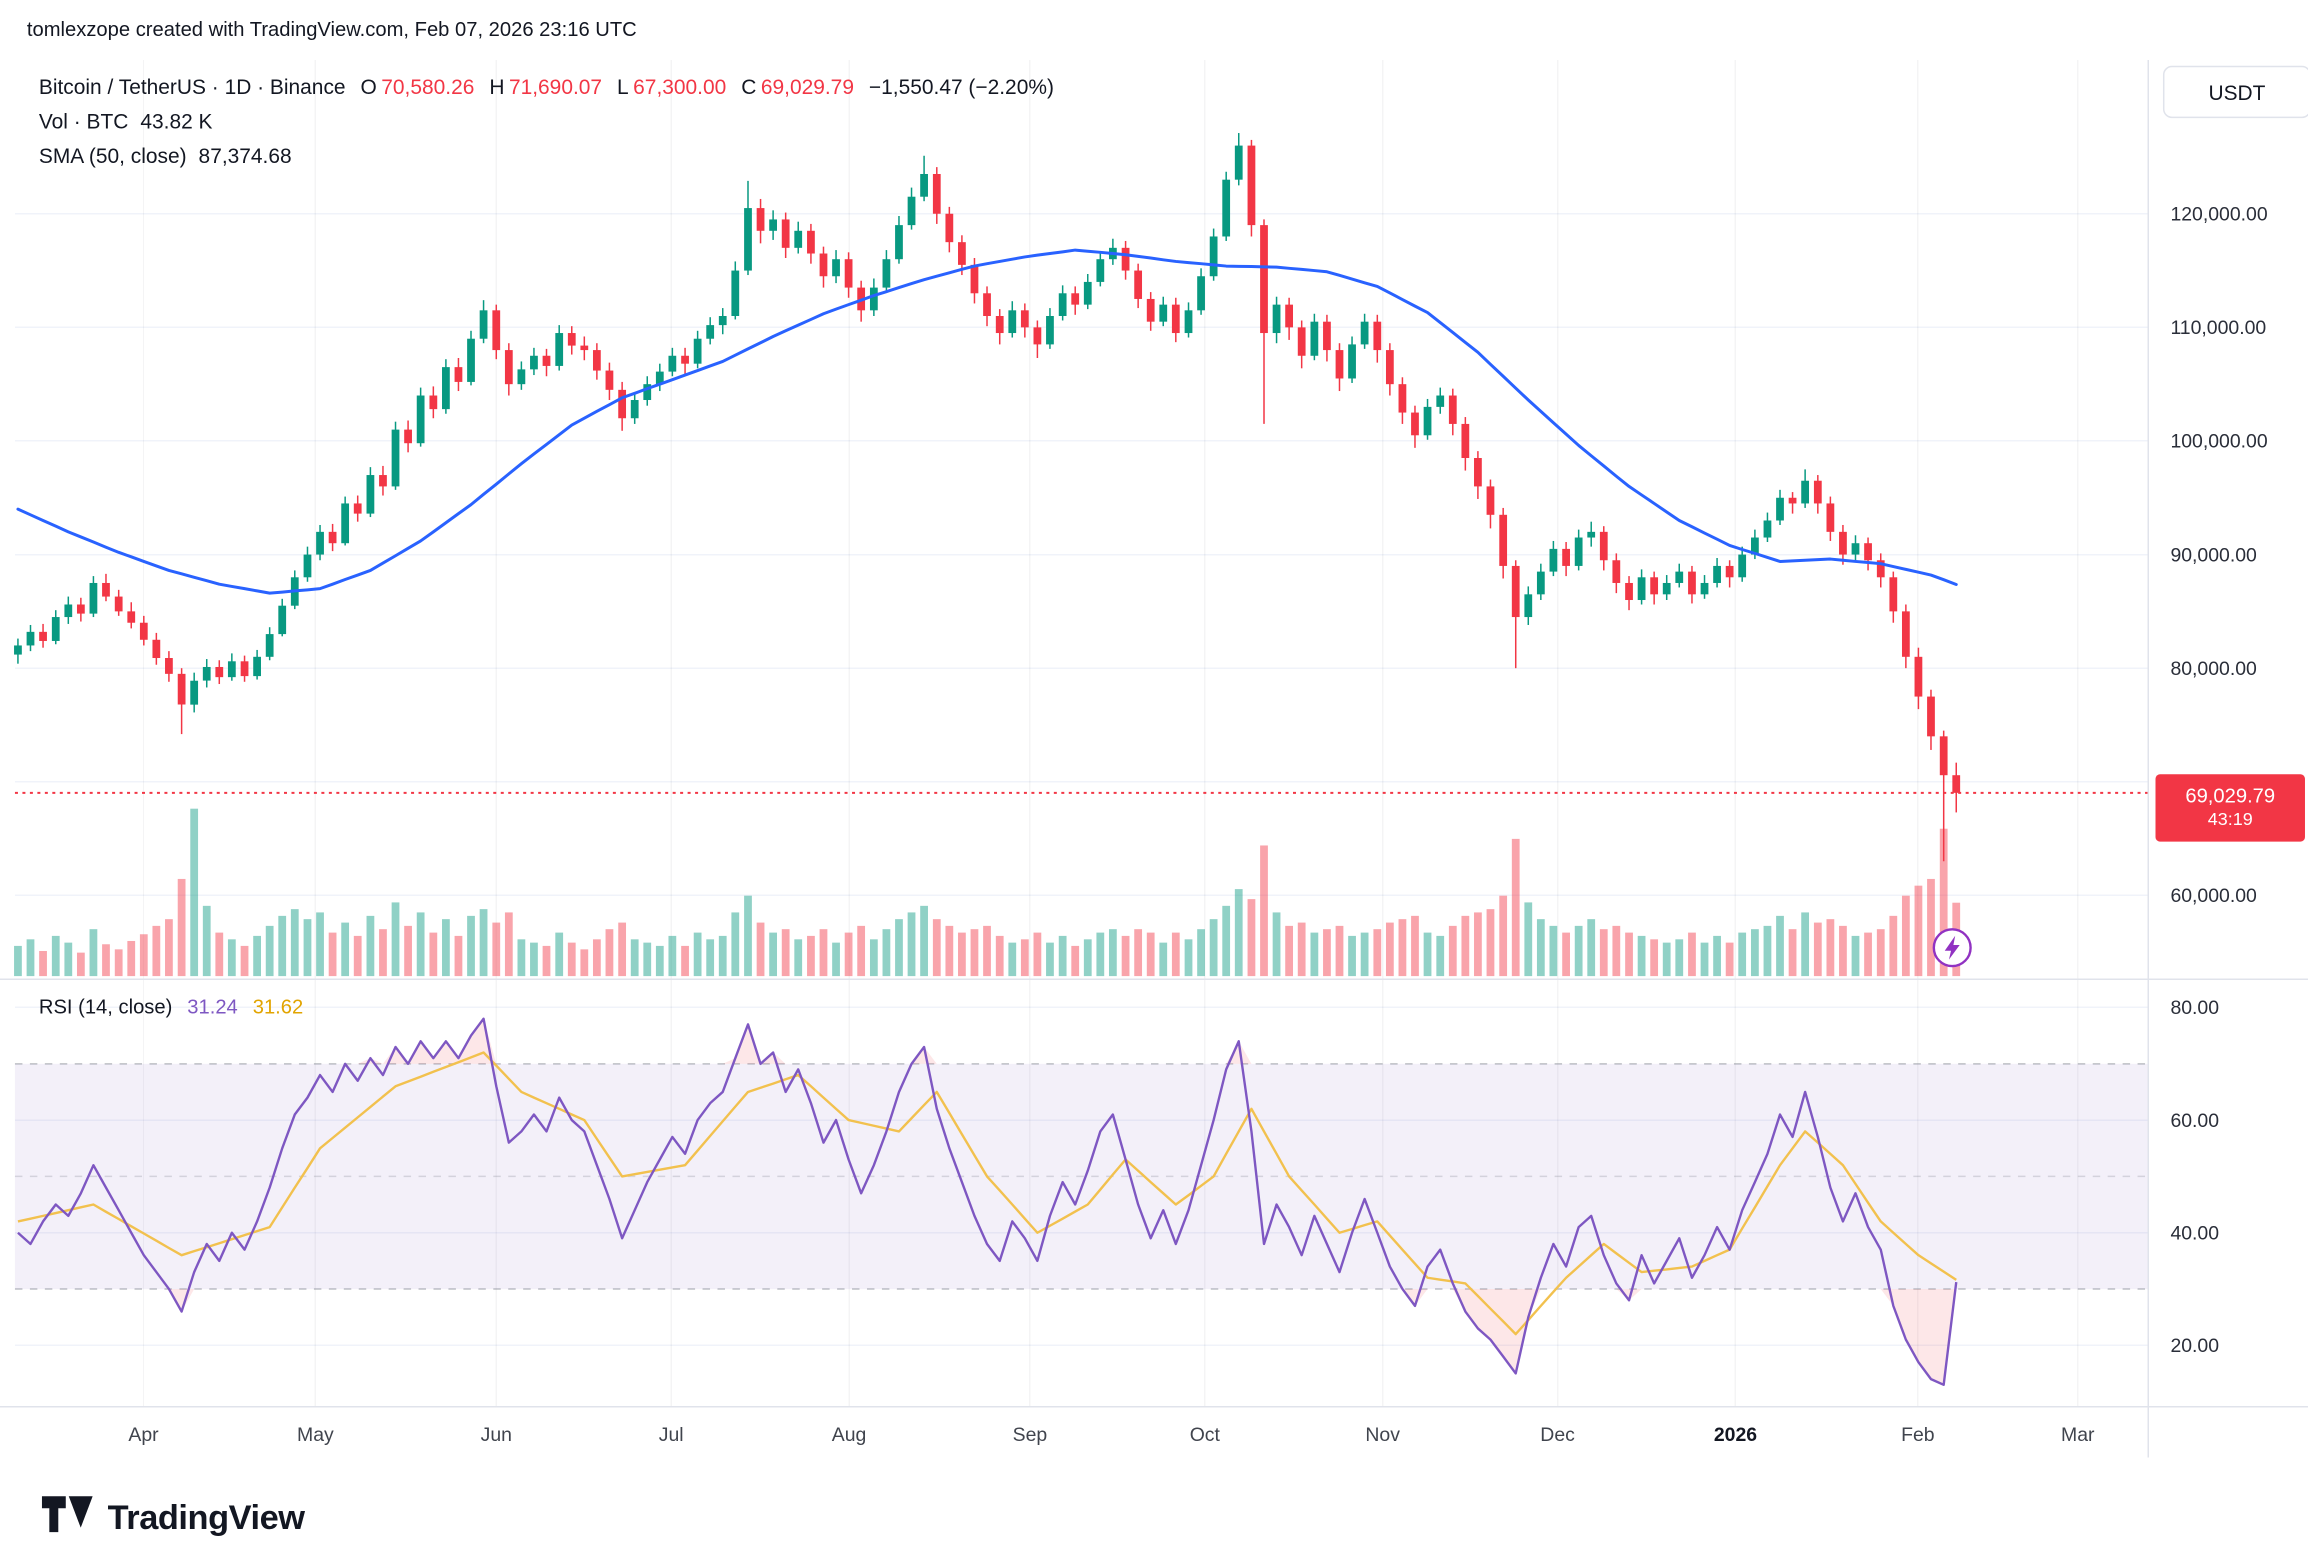 This screenshot has width=2308, height=1567. I want to click on change-value: −1,550.47 (−2.20%), so click(961, 86).